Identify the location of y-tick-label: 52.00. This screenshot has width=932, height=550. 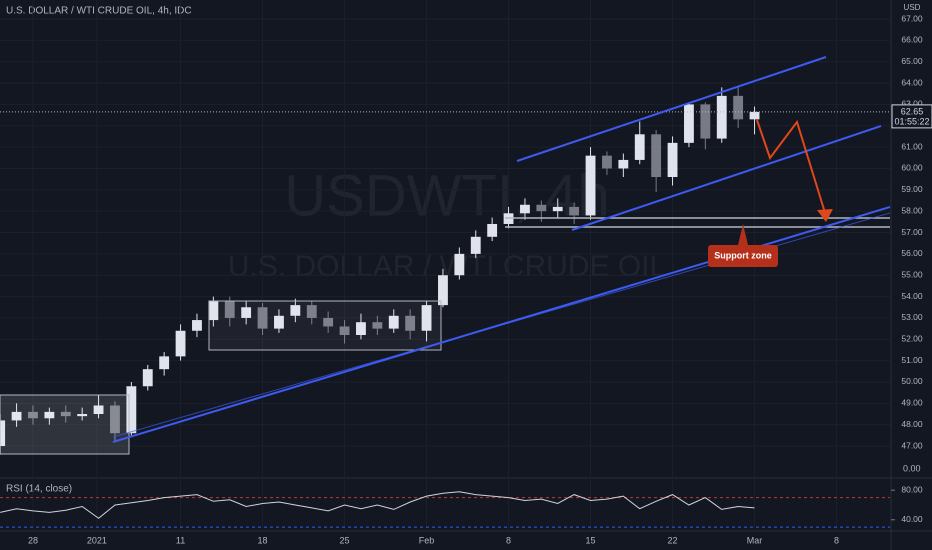
(912, 339).